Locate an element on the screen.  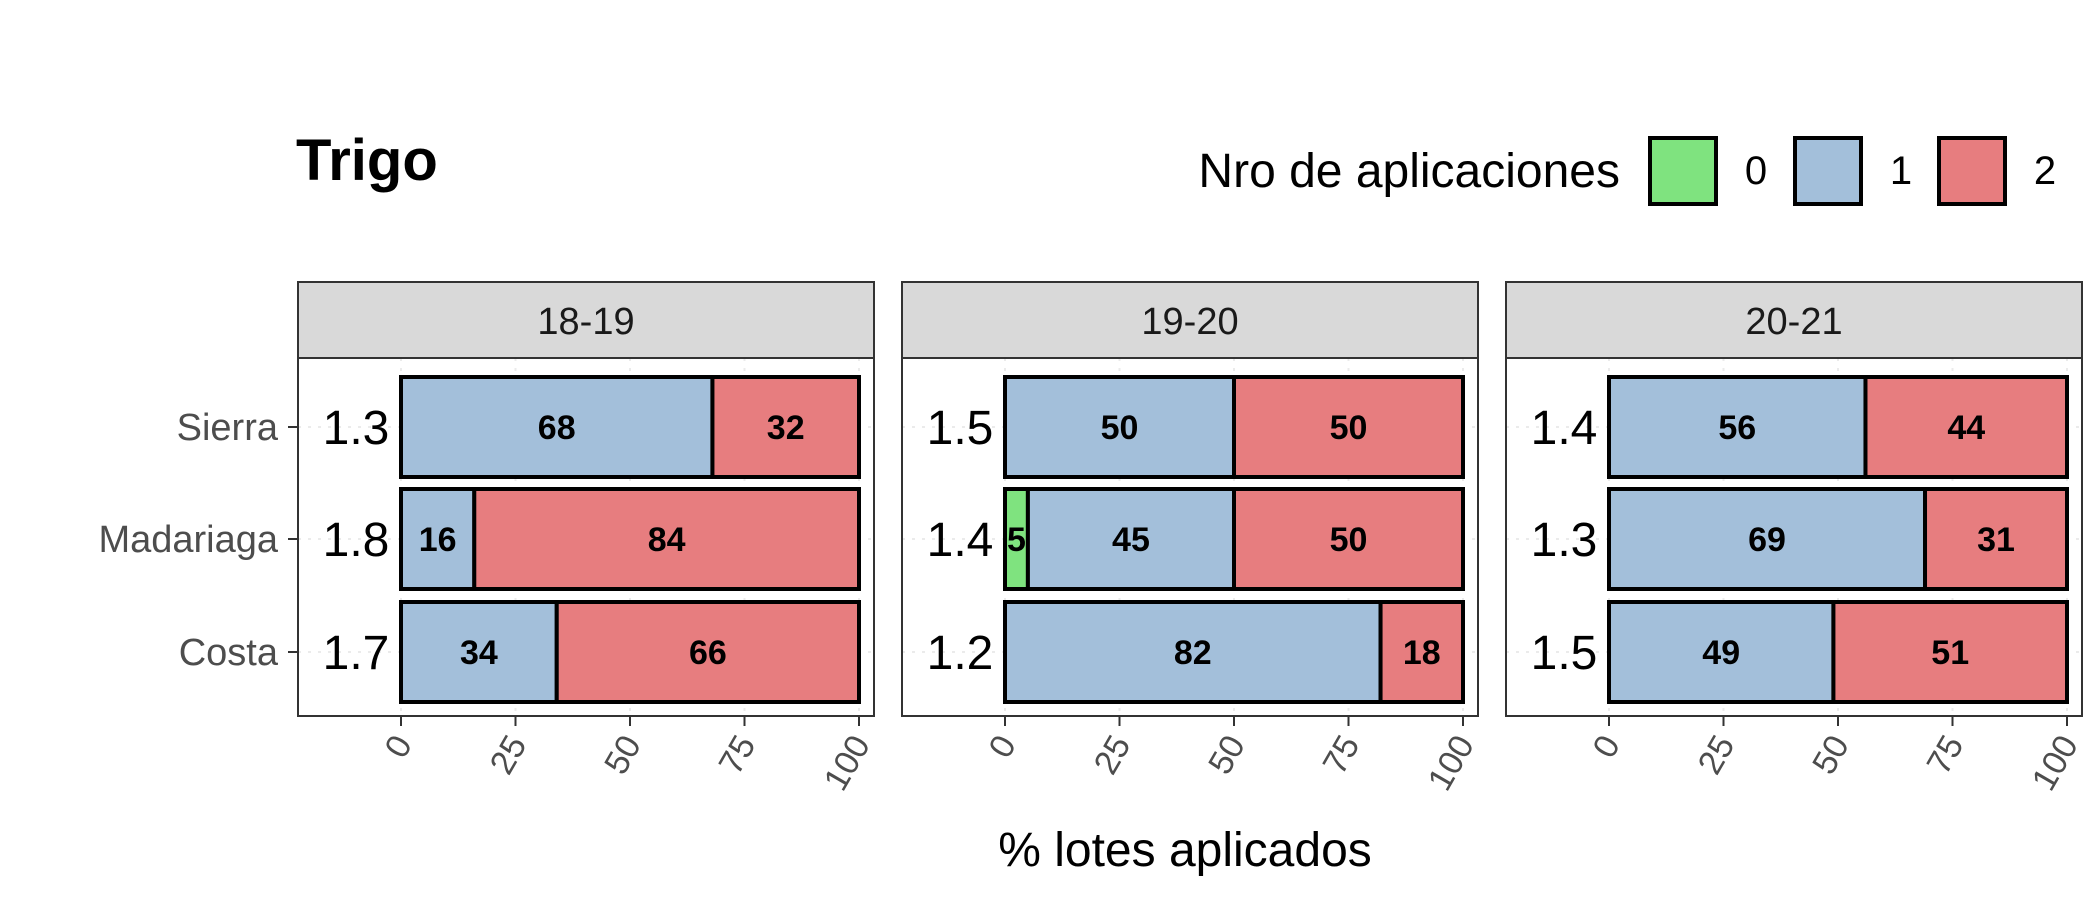
panel-strip-label: 18-19 is located at coordinates (585, 322).